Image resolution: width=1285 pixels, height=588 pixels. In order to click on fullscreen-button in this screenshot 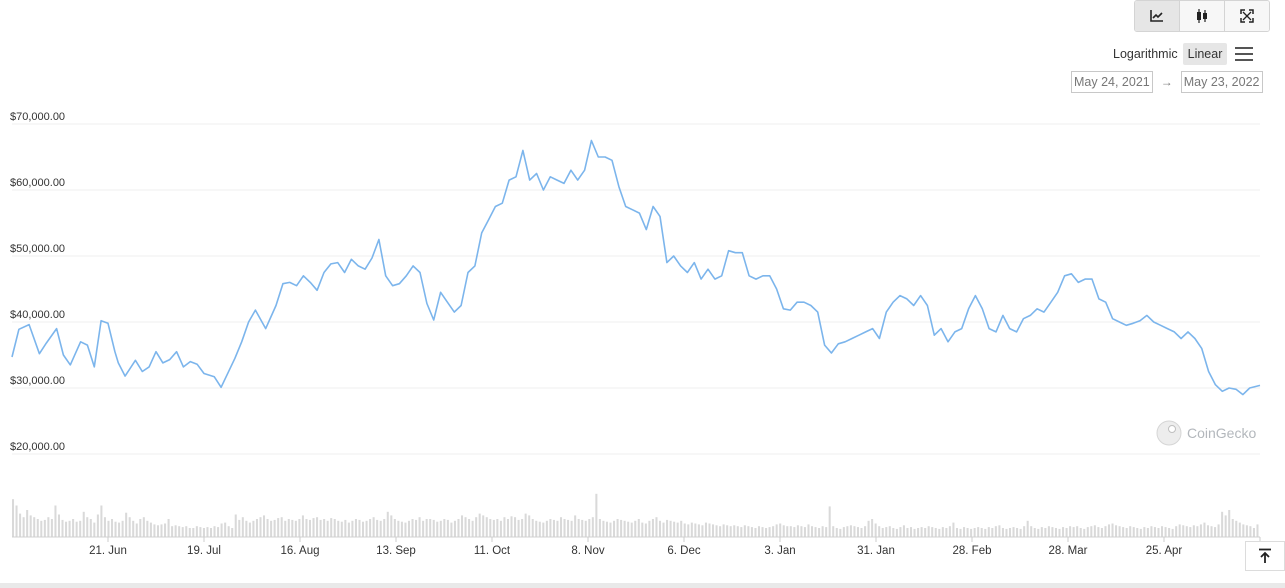, I will do `click(1247, 16)`.